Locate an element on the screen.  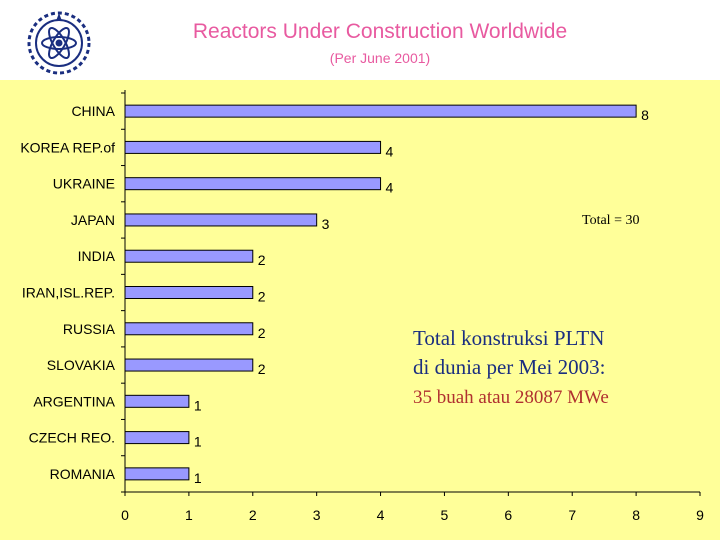
x-tick-label: 1 is located at coordinates (189, 515).